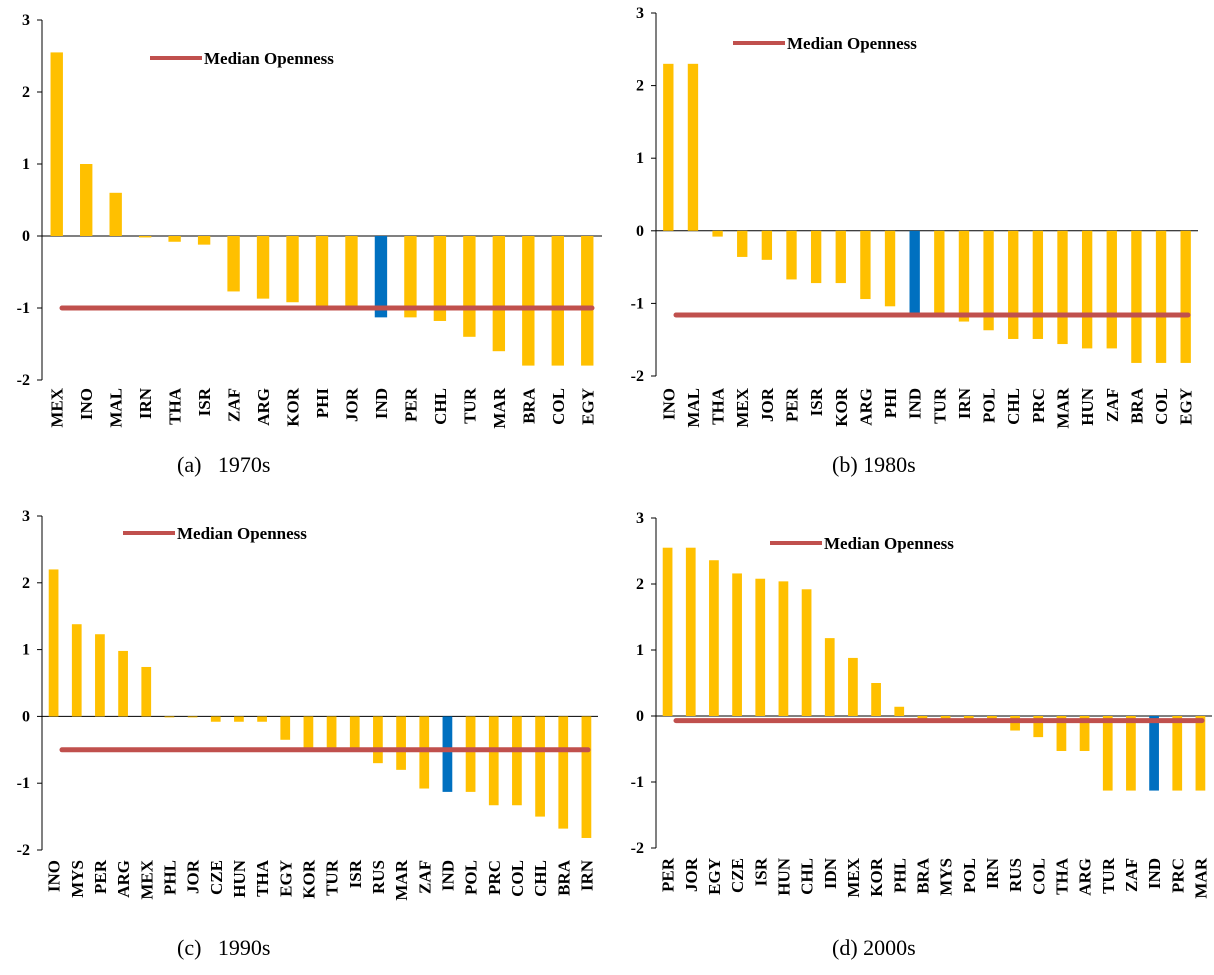 This screenshot has height=975, width=1214. Describe the element at coordinates (876, 699) in the screenshot. I see `bar-kor` at that location.